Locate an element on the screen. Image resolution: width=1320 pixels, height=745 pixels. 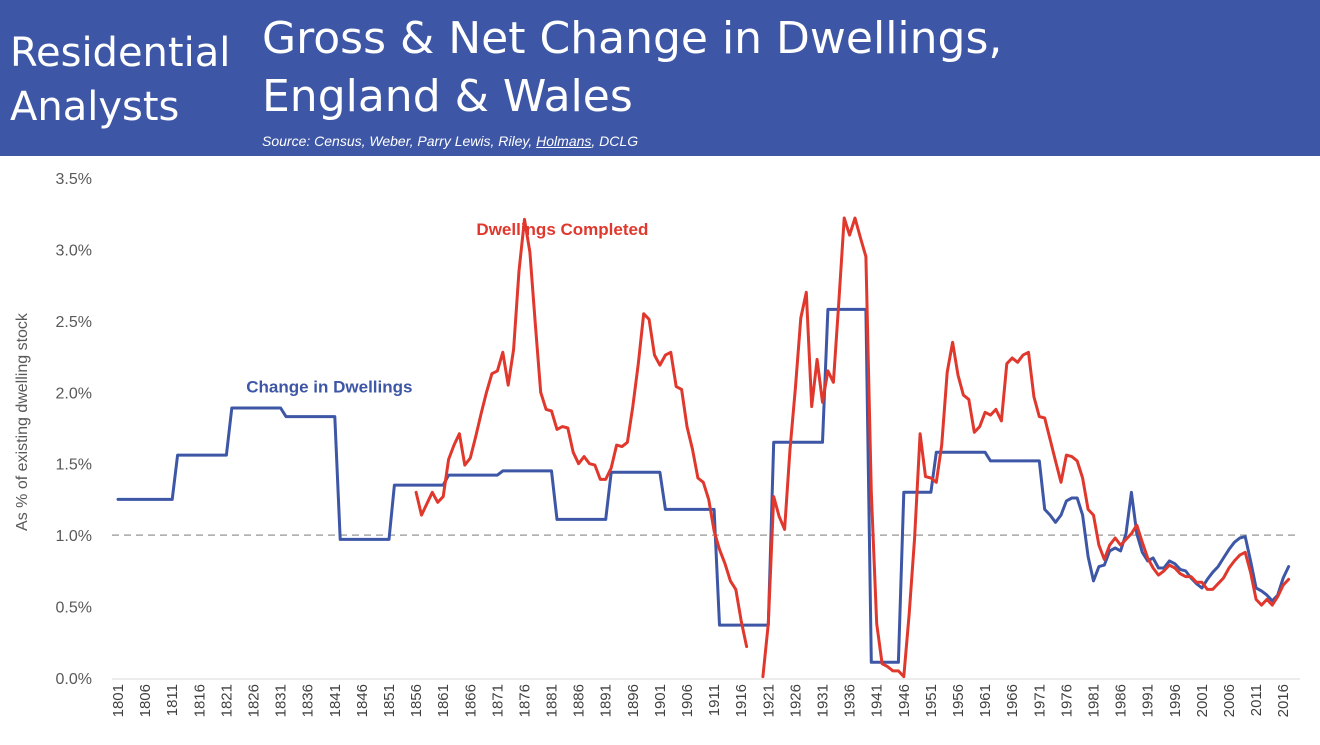
brand-line-2: Analysts is located at coordinates (95, 107).